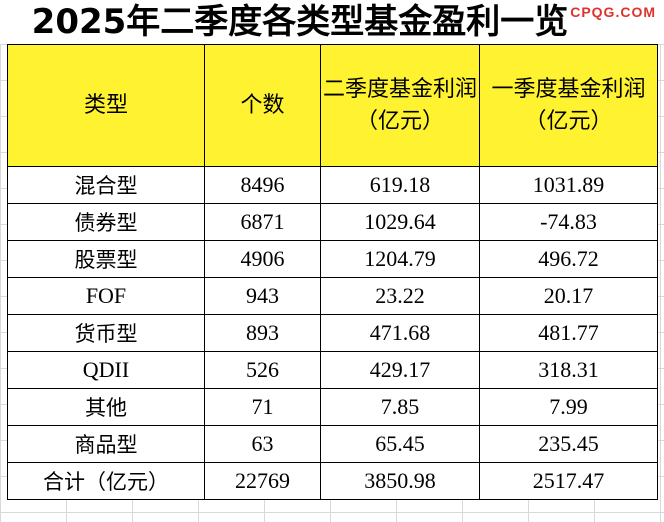 This screenshot has width=664, height=522. Describe the element at coordinates (400, 333) in the screenshot. I see `row-q2-profit: 471.68` at that location.